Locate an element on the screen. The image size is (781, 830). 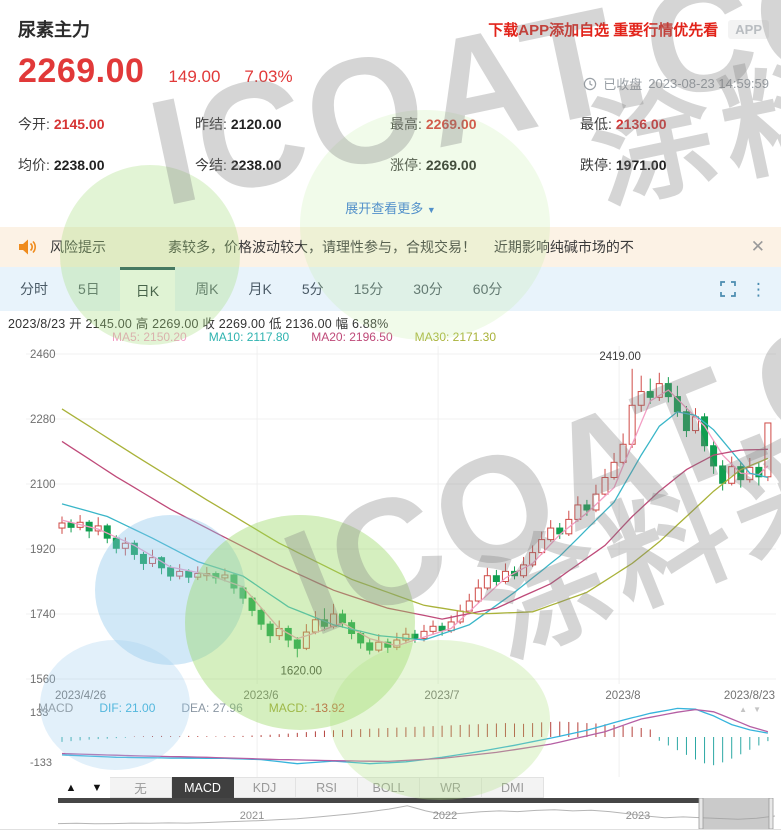
indicator-tab-bar: ▲ ▼ 无 MACD KDJ RSI BOLL WR DMI is located at coordinates (419, 787).